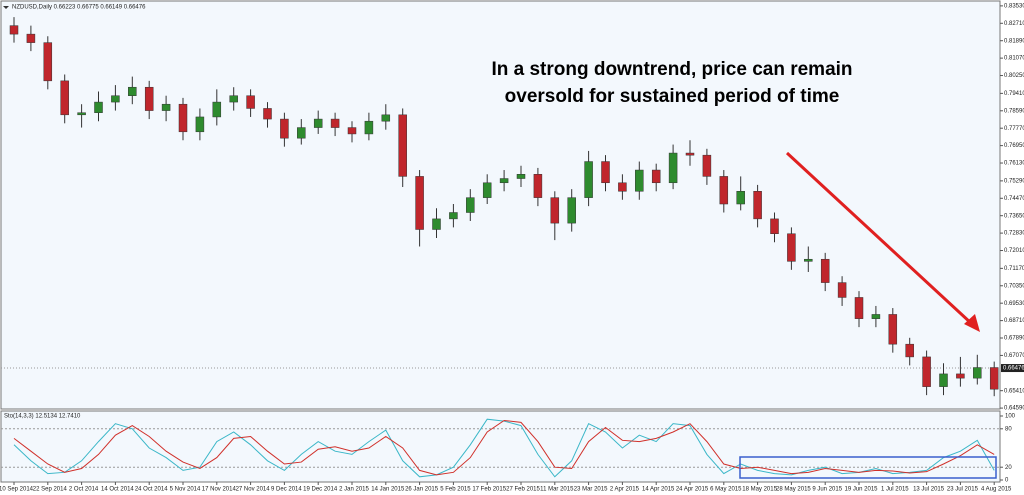  I want to click on x-tick-label: 11 Mar 2015, so click(557, 490).